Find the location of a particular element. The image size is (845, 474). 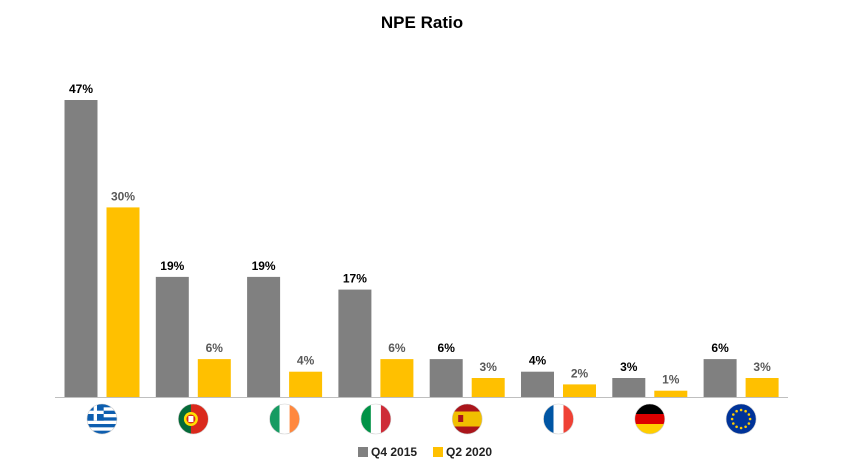

bar-ireland-flag-s1 is located at coordinates (306, 384).